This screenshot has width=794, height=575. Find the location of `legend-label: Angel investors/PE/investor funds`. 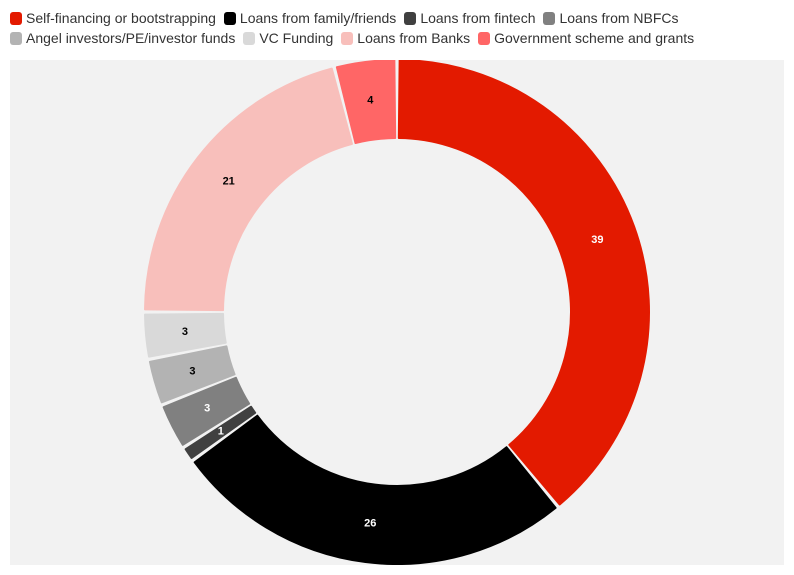

legend-label: Angel investors/PE/investor funds is located at coordinates (131, 38).